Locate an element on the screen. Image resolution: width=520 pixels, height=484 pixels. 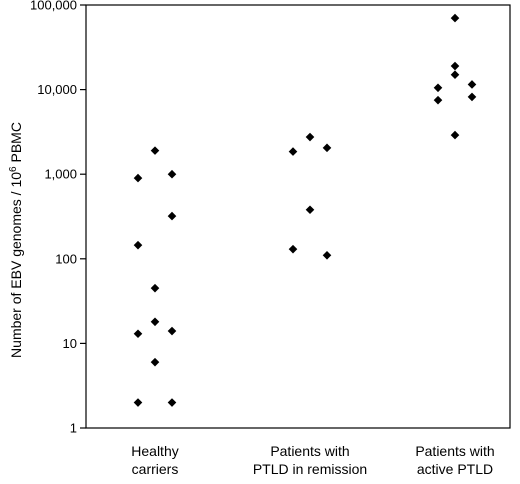
y-axis-title-suffix: PBMC is located at coordinates (16, 144).